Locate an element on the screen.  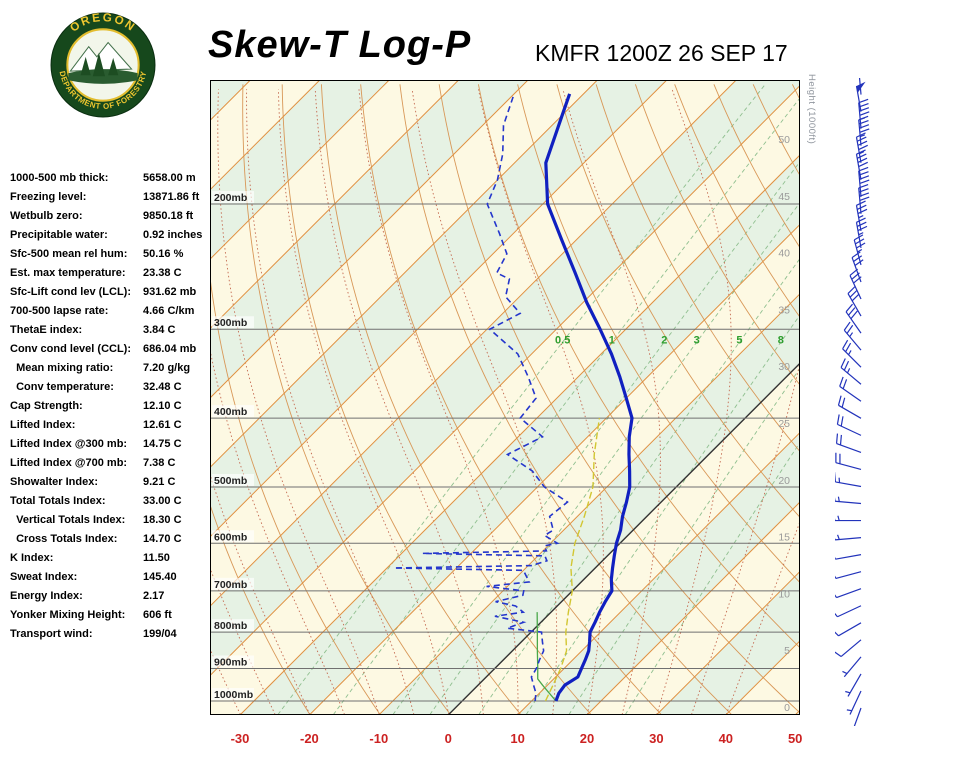
temp-axis-label: -20 is located at coordinates (309, 738).